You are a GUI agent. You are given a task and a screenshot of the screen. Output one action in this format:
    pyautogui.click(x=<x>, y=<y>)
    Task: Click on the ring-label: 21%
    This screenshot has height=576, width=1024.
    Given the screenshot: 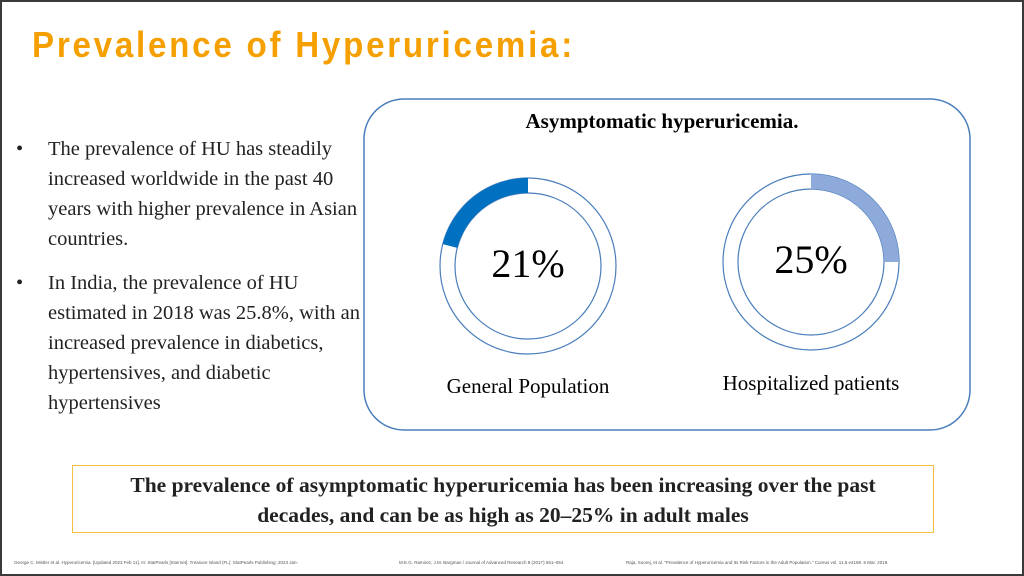 What is the action you would take?
    pyautogui.click(x=527, y=263)
    